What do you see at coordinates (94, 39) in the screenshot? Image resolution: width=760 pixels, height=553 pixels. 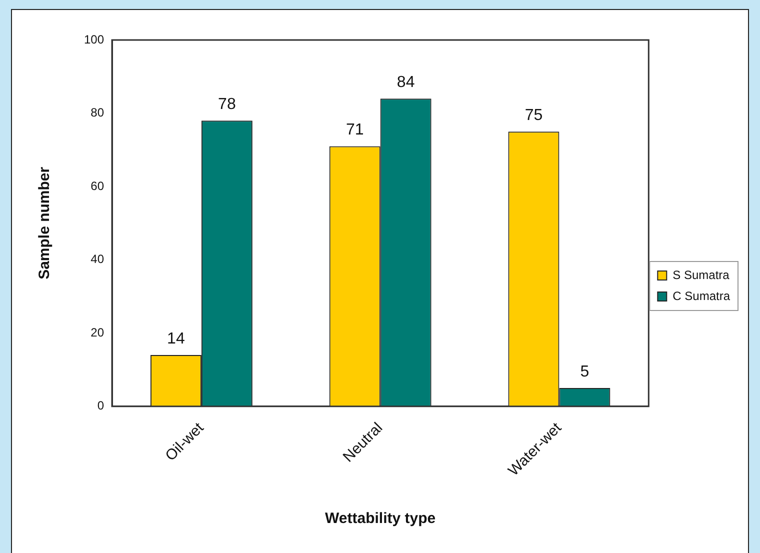 I see `y-tick-label: 100` at bounding box center [94, 39].